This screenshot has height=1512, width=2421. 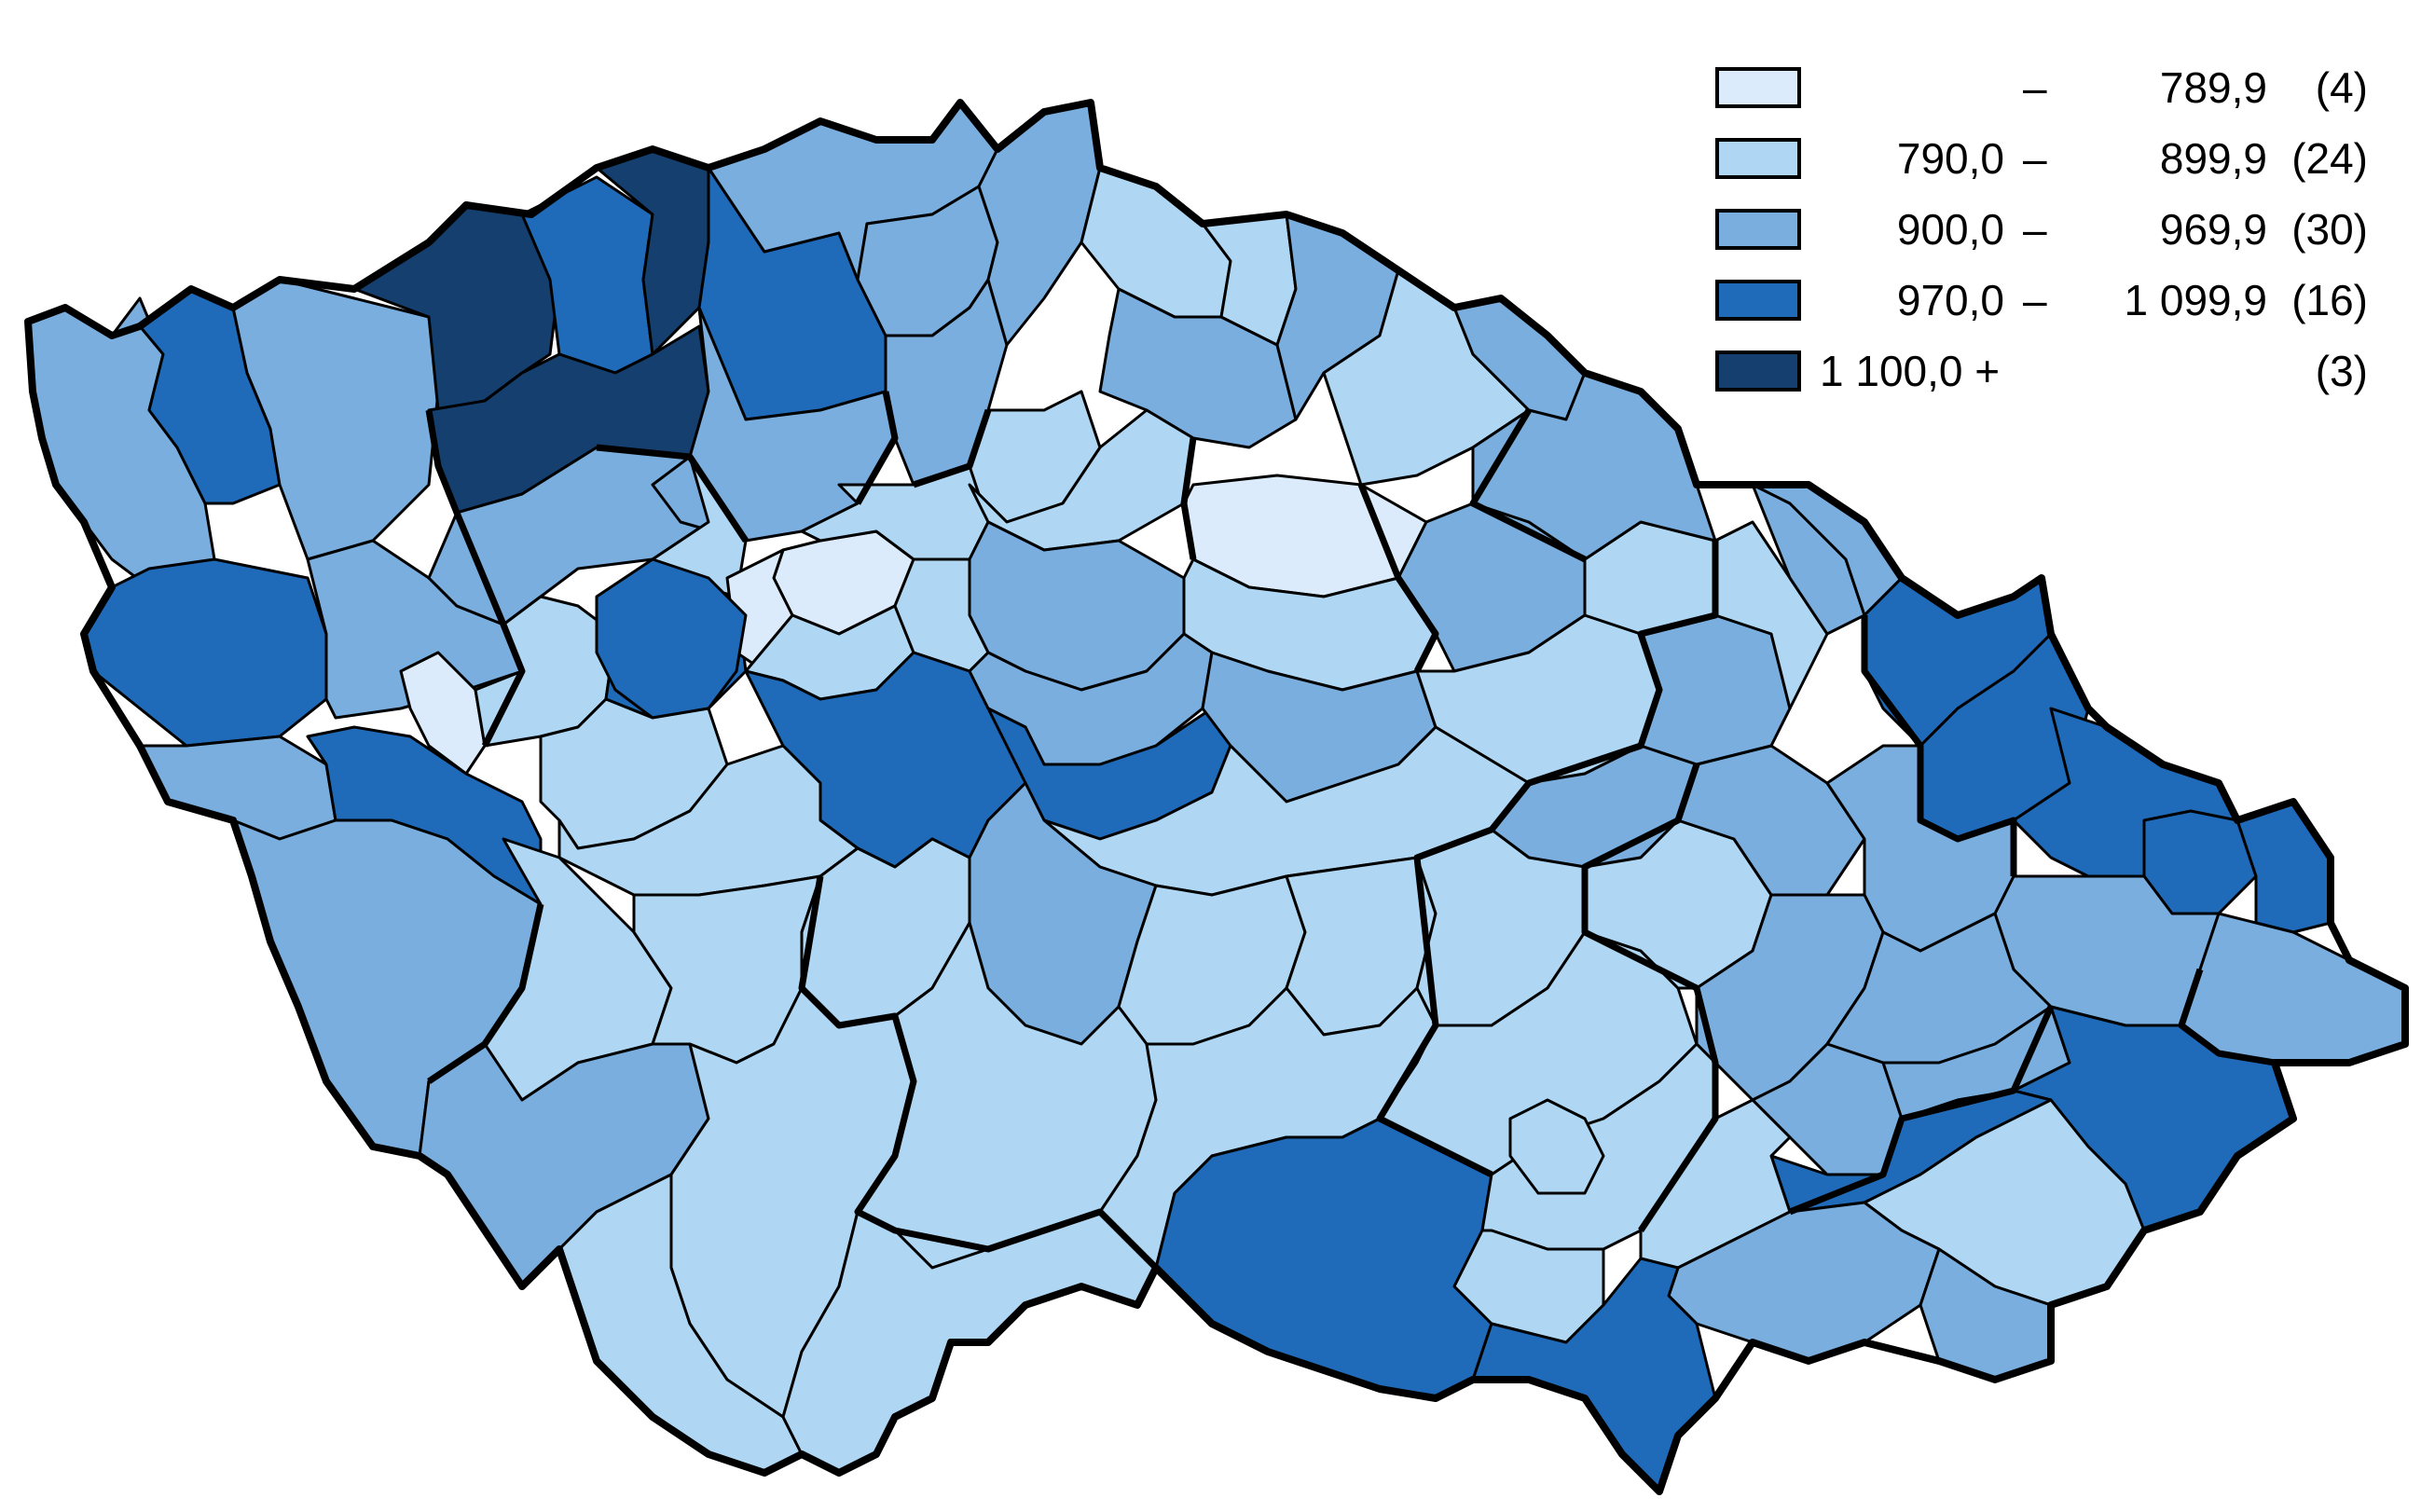 I want to click on legend-range-to: 969,9, so click(x=2213, y=230).